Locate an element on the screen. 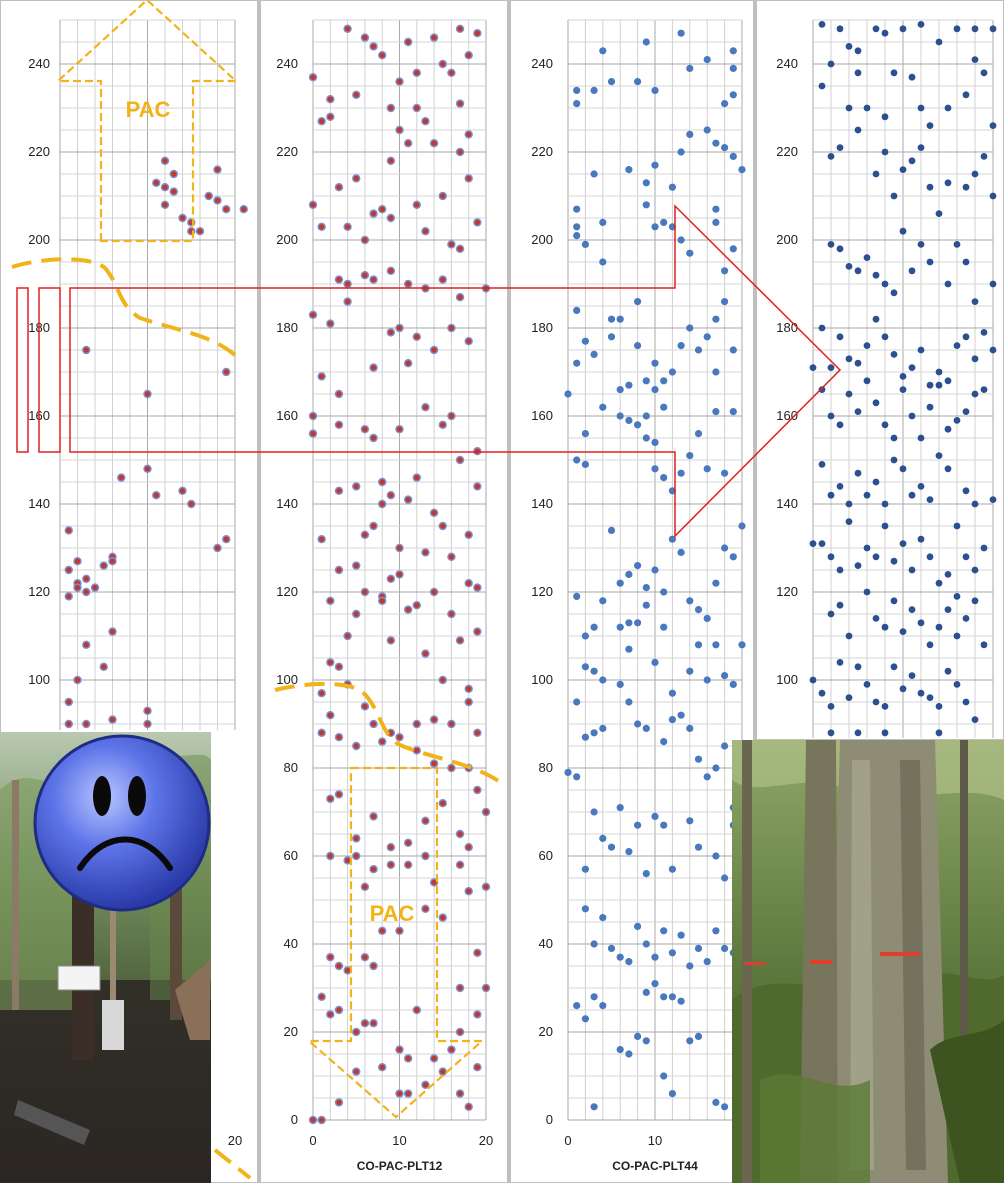  y-tick-label: 140 is located at coordinates (39, 503).